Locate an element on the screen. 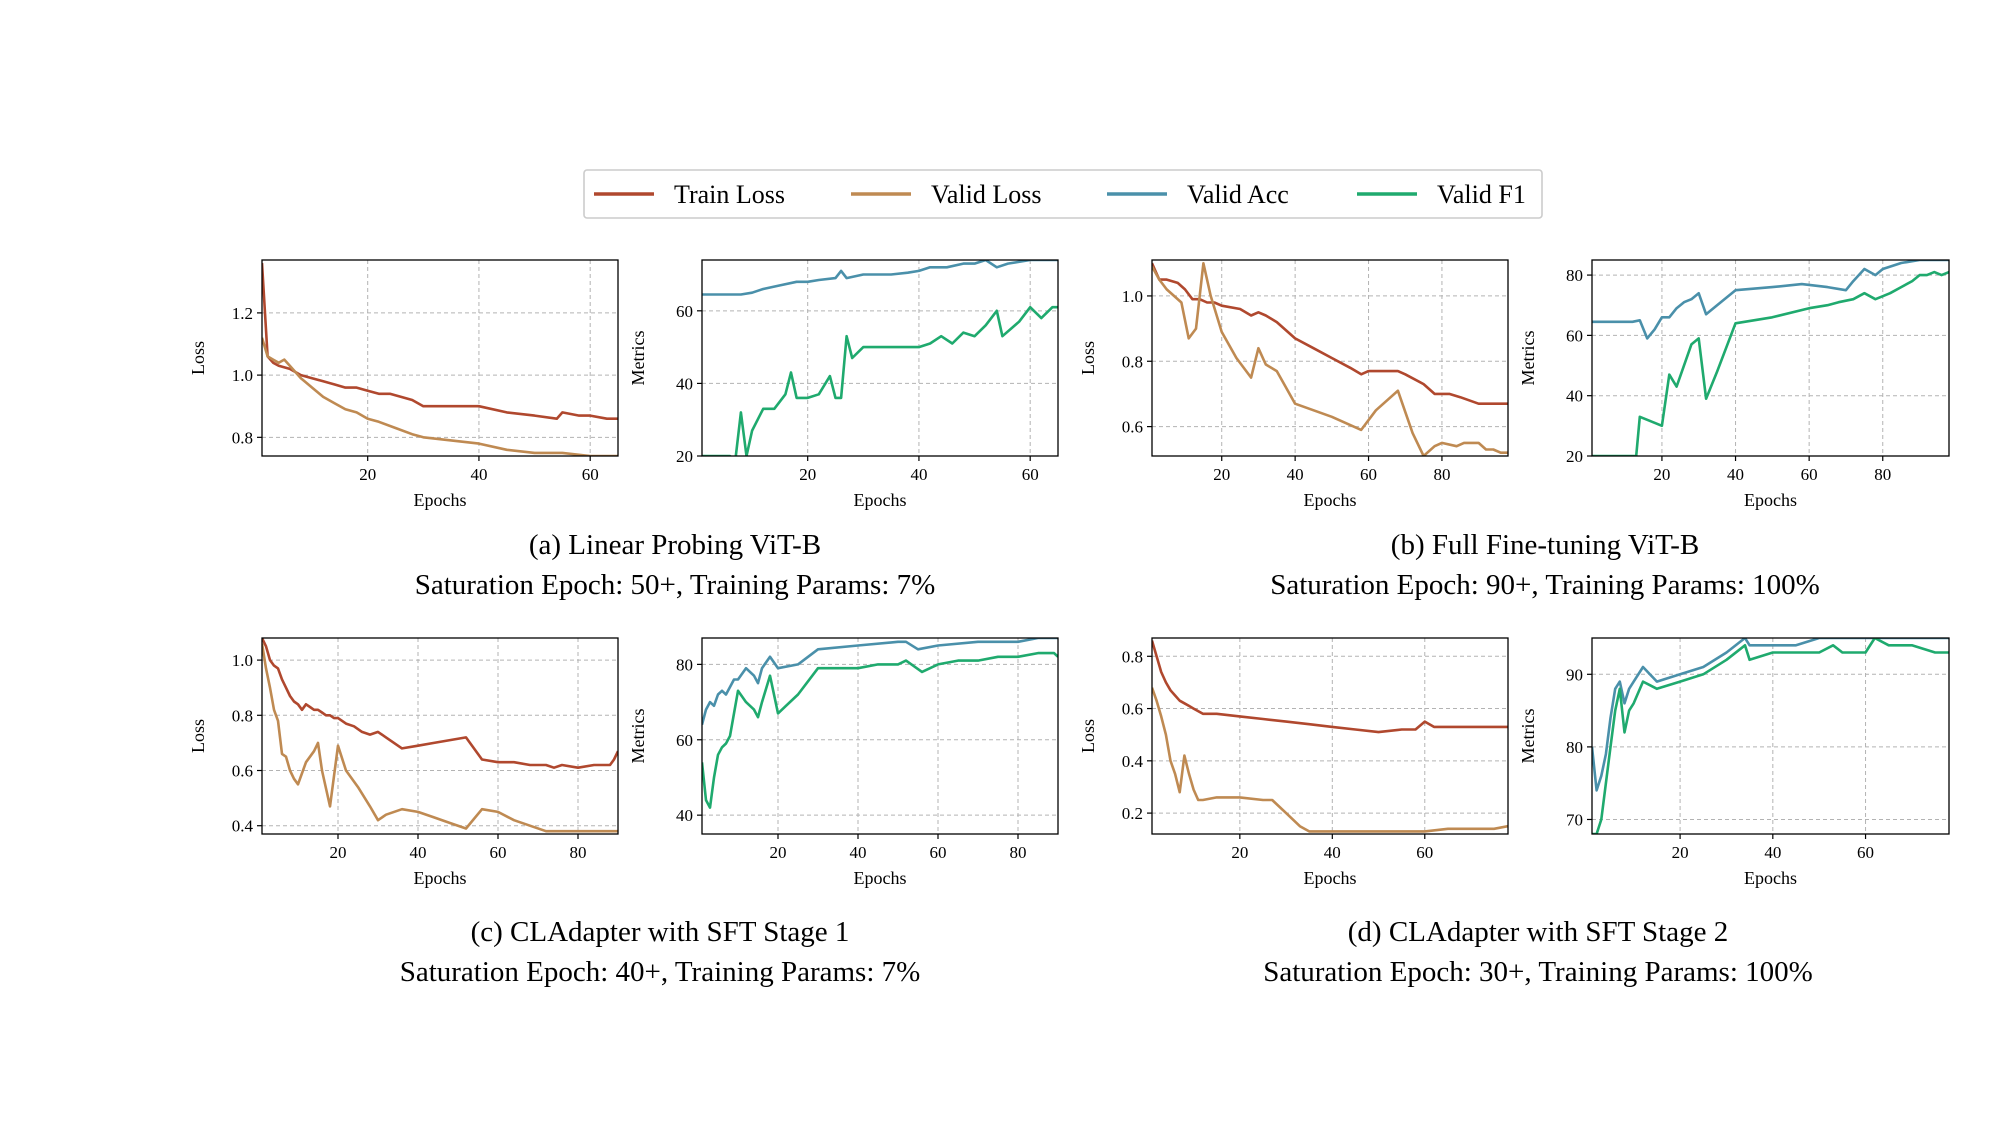 This screenshot has height=1125, width=2000. y-tick-label-2: 1.2 is located at coordinates (242, 313).